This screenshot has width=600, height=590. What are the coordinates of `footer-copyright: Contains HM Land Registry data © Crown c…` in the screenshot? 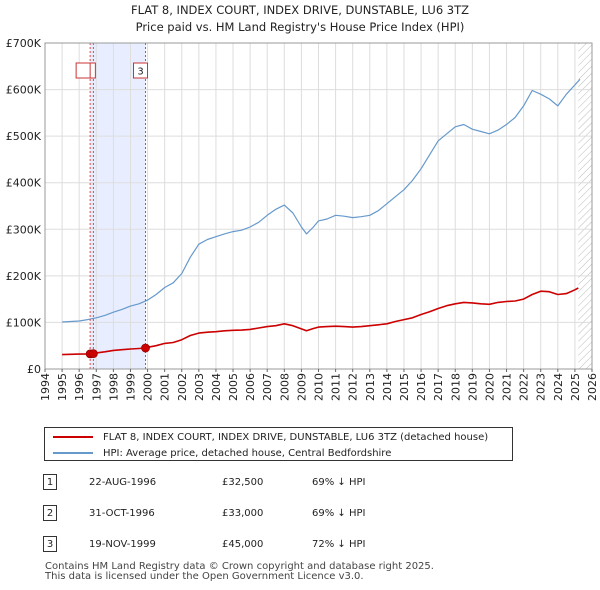 It's located at (239, 566).